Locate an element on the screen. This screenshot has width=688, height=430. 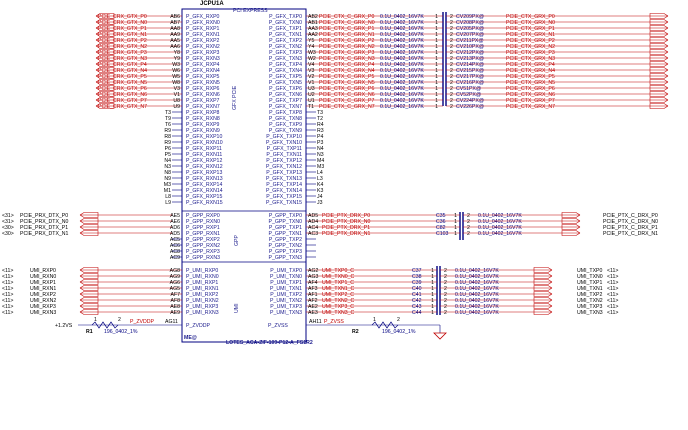
gfx-tx-pin-label: P_GFX_TXP11 is located at coordinates (284, 149).